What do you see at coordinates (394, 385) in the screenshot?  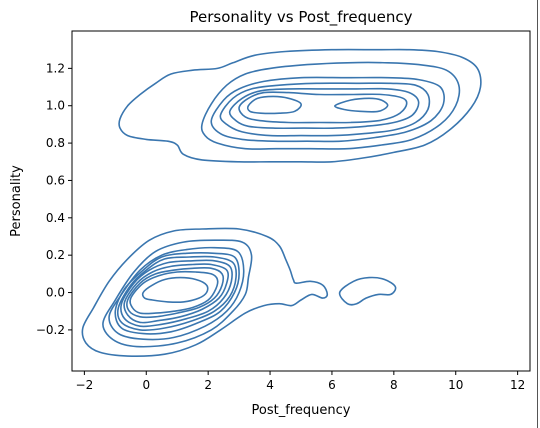 I see `x-tick-label: 8` at bounding box center [394, 385].